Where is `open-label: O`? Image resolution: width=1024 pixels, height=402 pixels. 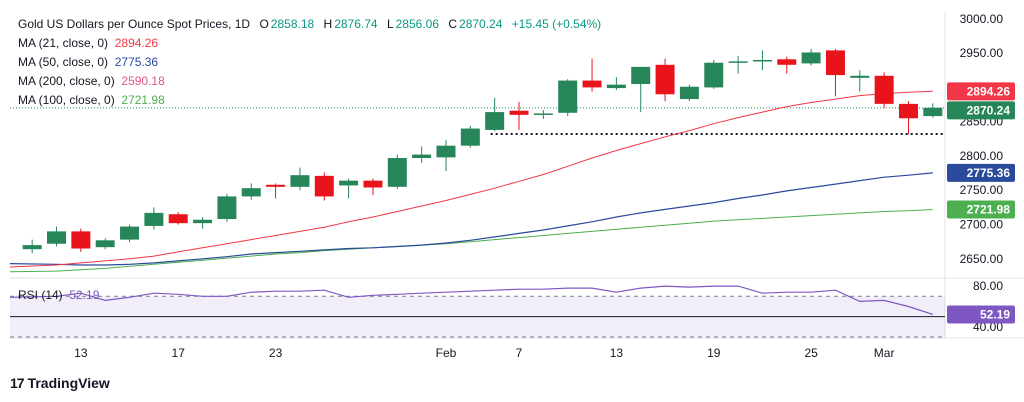 open-label: O is located at coordinates (264, 24).